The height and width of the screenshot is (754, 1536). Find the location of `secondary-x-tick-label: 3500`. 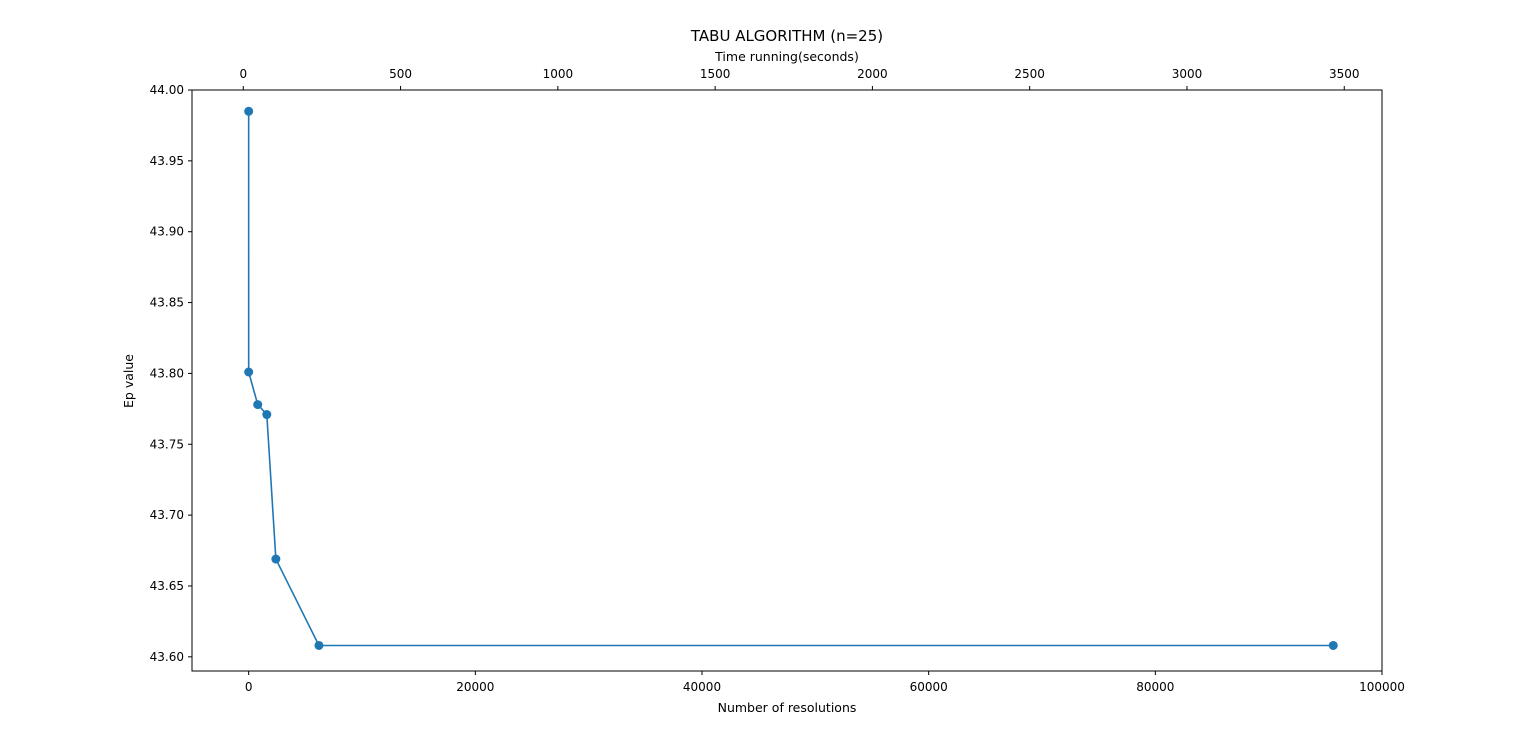

secondary-x-tick-label: 3500 is located at coordinates (1344, 74).